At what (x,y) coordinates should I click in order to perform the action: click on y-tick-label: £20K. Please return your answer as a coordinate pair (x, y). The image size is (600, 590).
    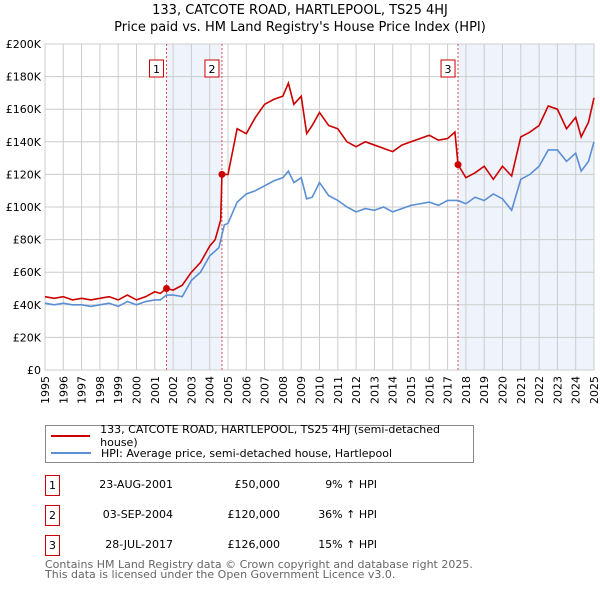
    Looking at the image, I should click on (27, 337).